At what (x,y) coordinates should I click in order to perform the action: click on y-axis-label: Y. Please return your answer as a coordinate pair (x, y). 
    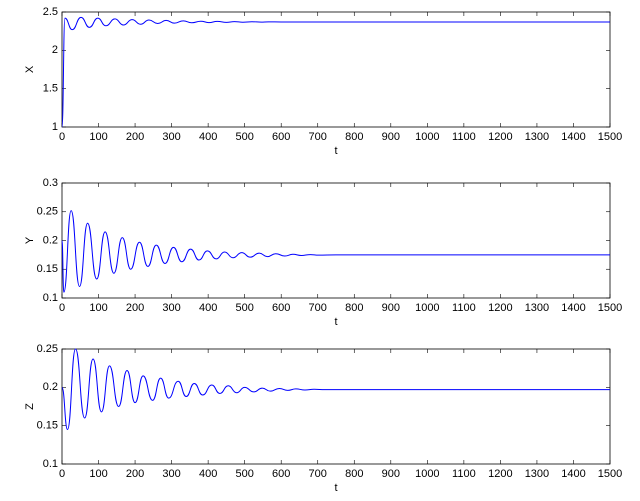
    Looking at the image, I should click on (30, 240).